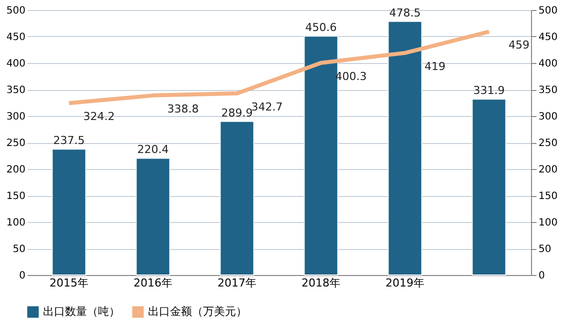  What do you see at coordinates (435, 66) in the screenshot?
I see `data-label: 419` at bounding box center [435, 66].